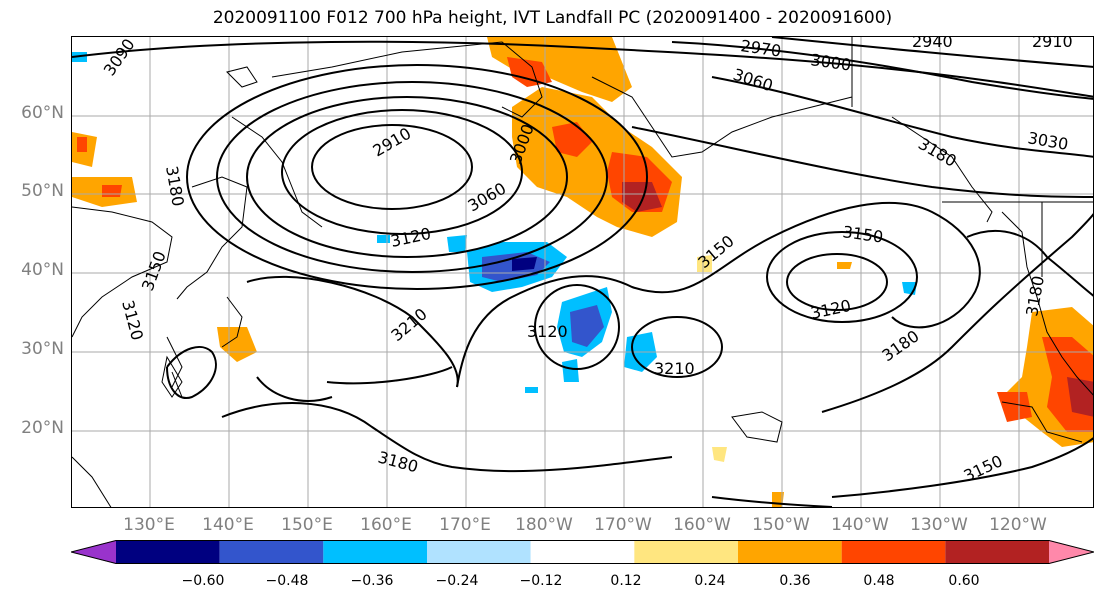 This screenshot has height=601, width=1105. I want to click on contour-label: 2940, so click(932, 44).